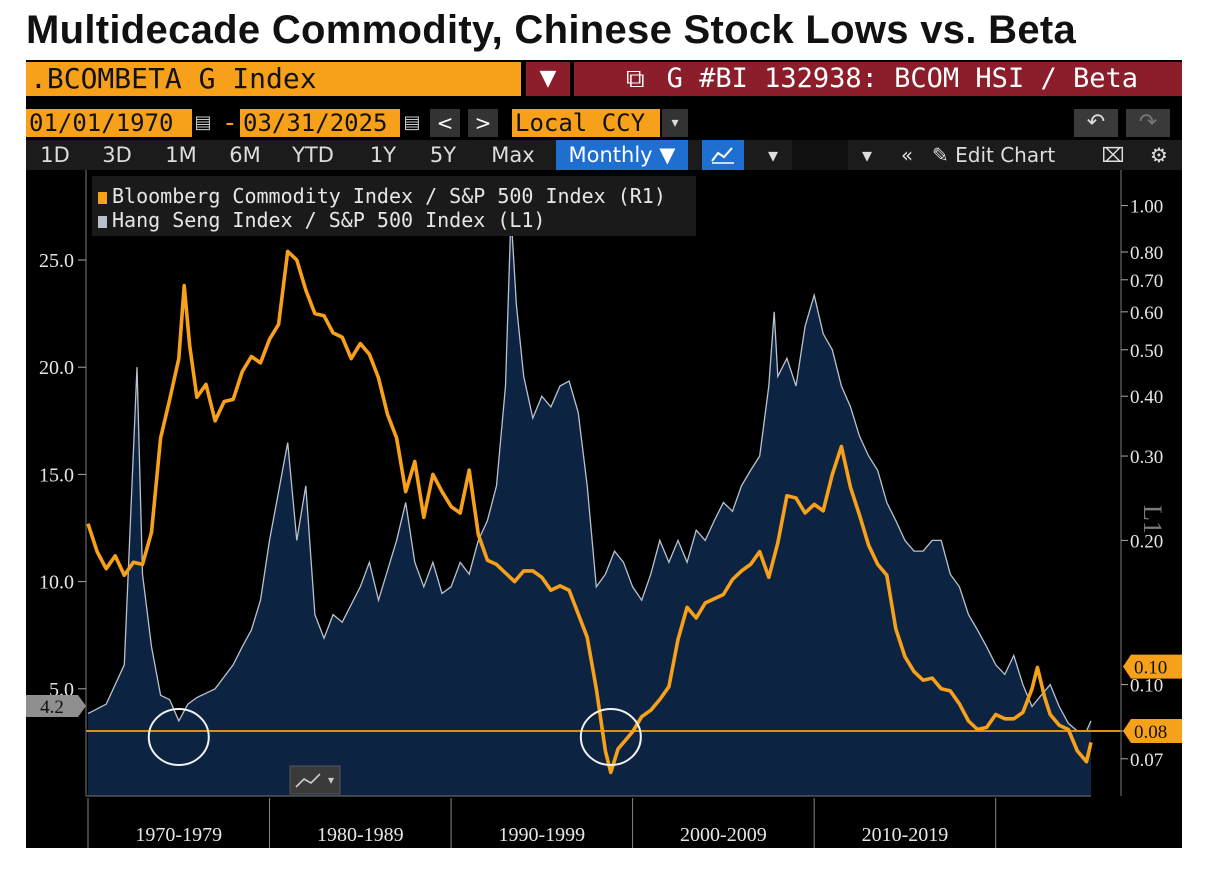 The height and width of the screenshot is (874, 1208). I want to click on chart-settings-icon: ⌧, so click(1113, 155).